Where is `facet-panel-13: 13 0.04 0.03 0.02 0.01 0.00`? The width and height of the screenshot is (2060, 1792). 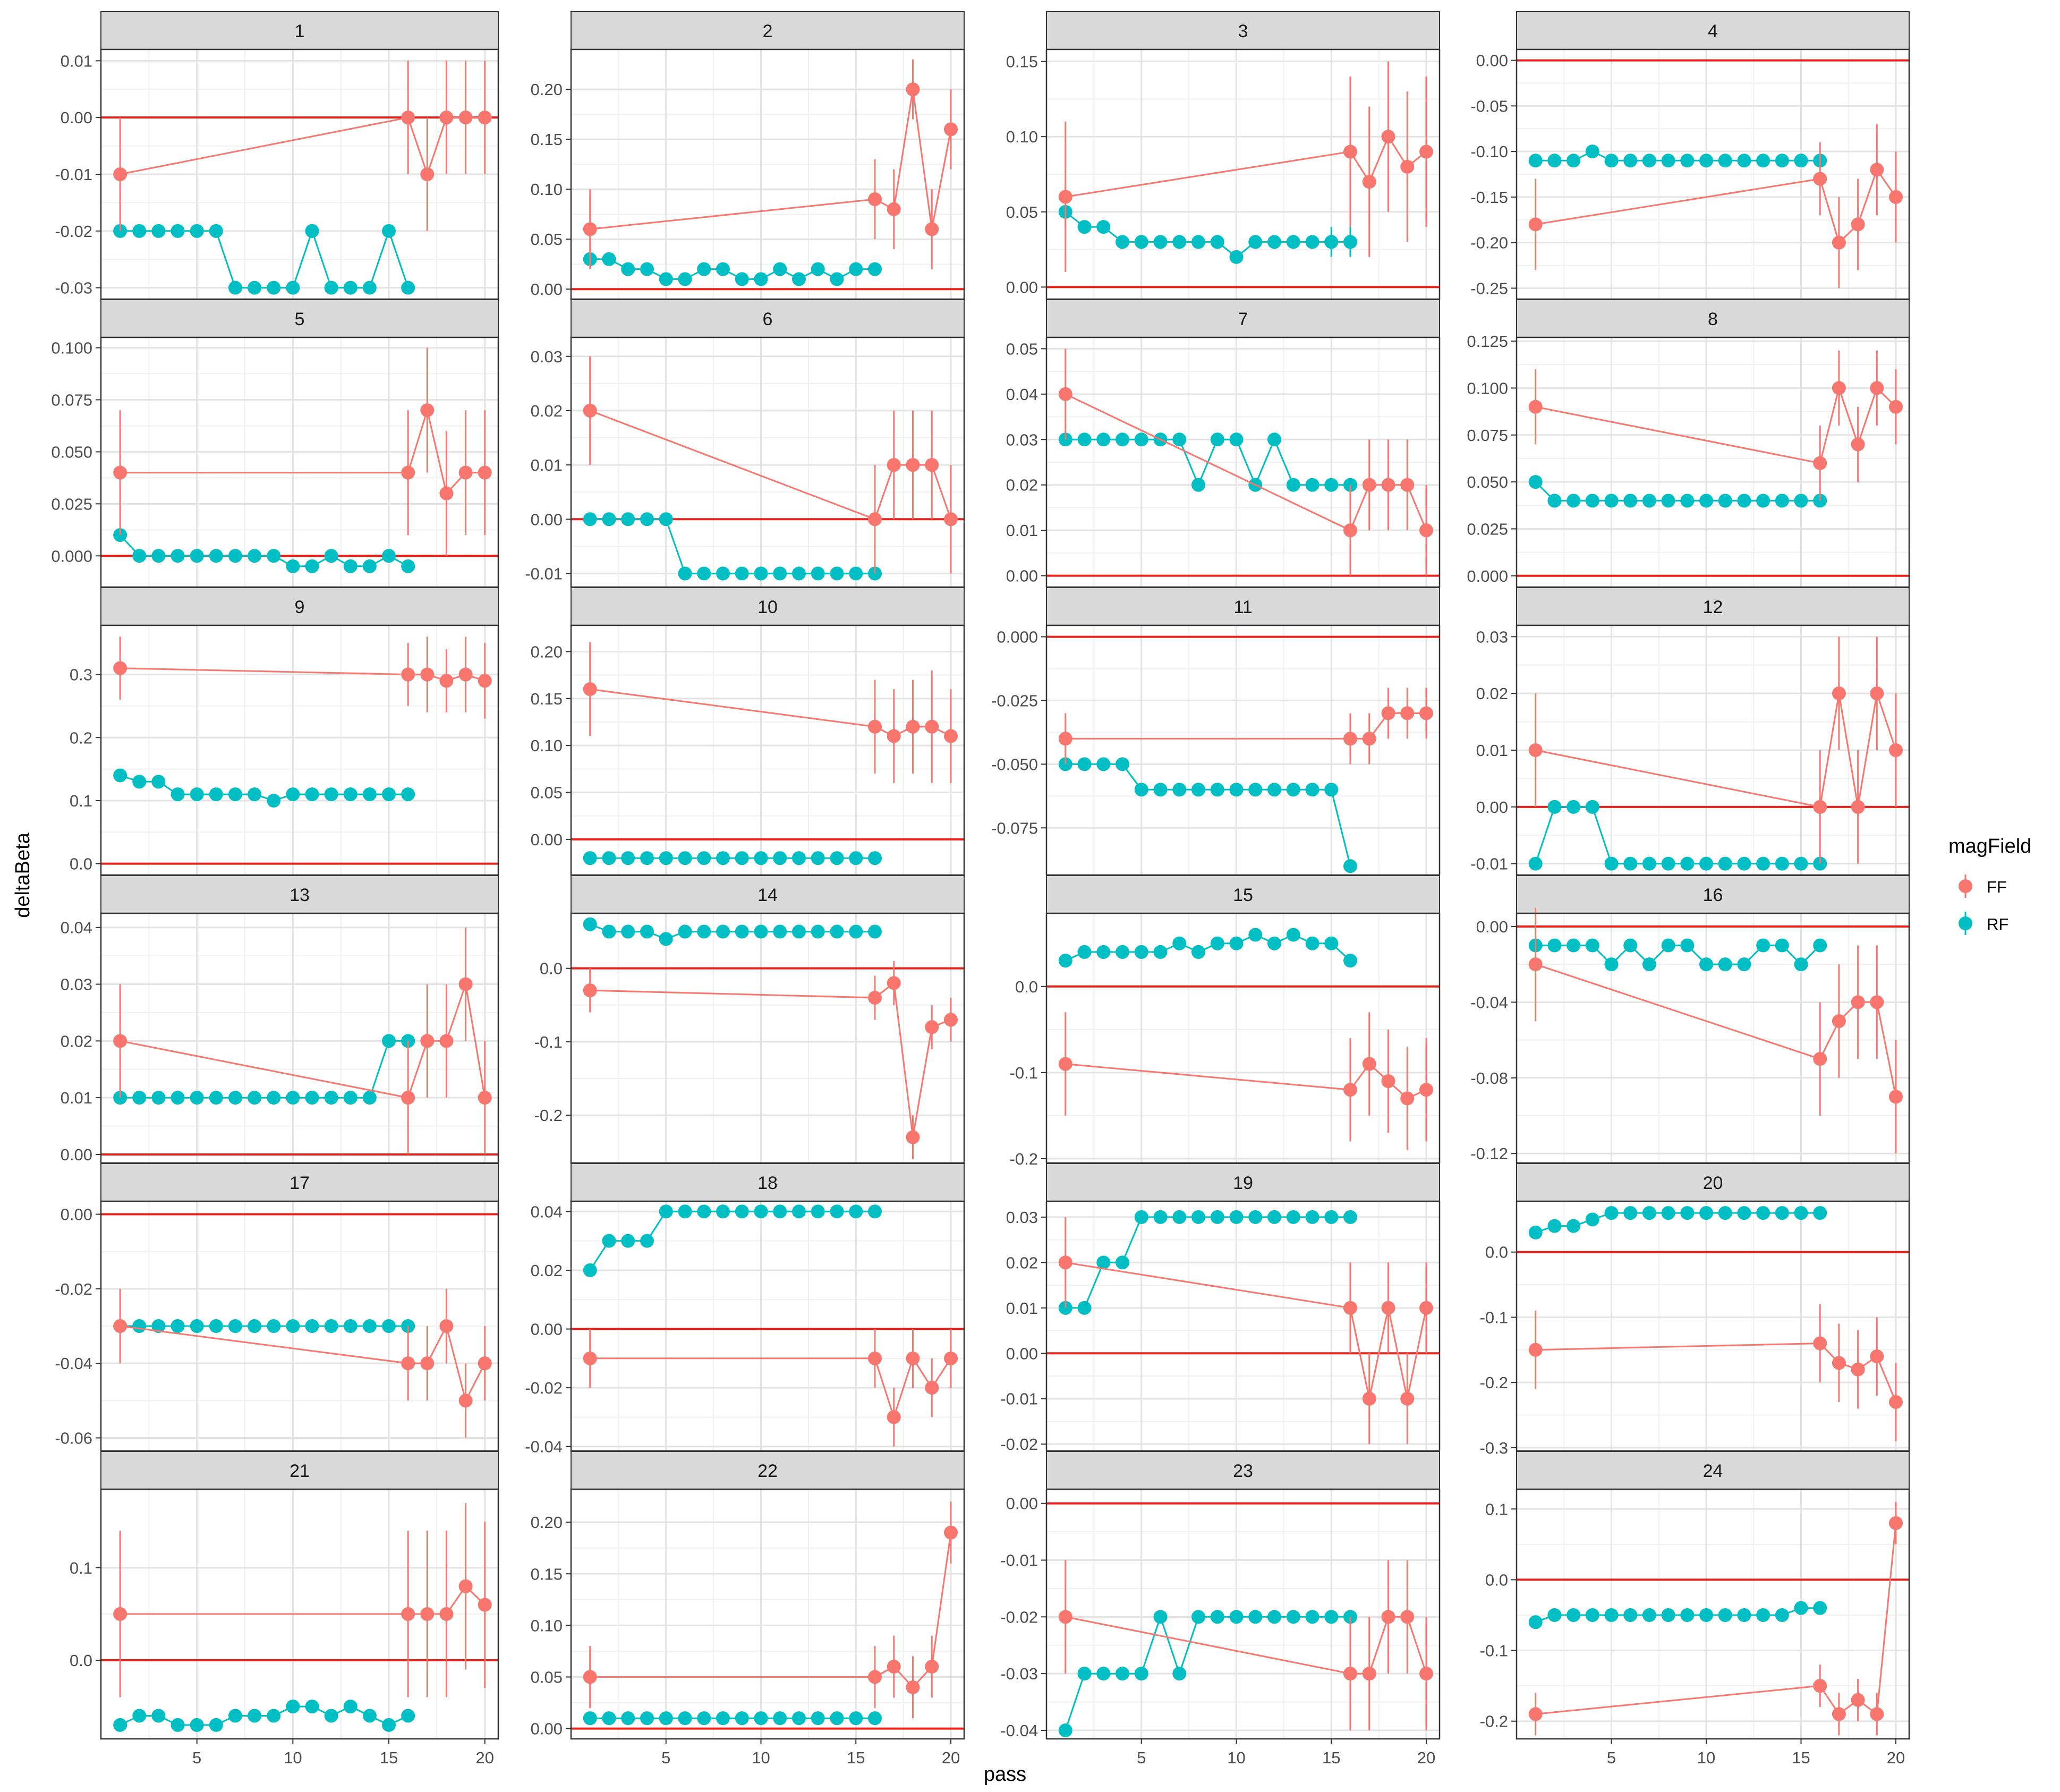 facet-panel-13: 13 0.04 0.03 0.02 0.01 0.00 is located at coordinates (280, 1019).